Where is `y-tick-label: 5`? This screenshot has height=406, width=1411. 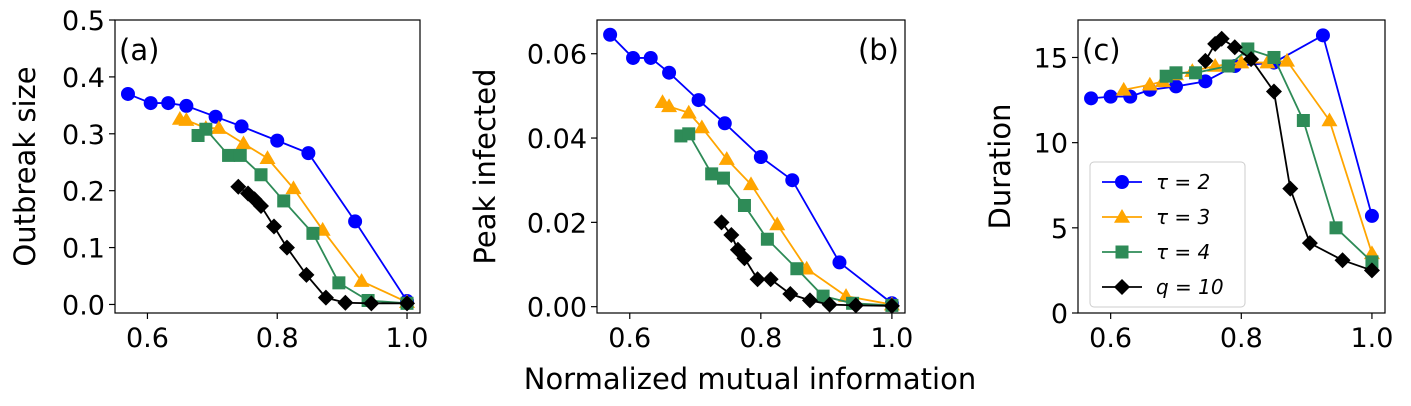 y-tick-label: 5 is located at coordinates (1059, 229).